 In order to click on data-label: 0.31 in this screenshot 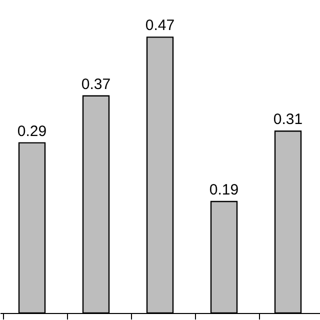, I will do `click(288, 119)`.